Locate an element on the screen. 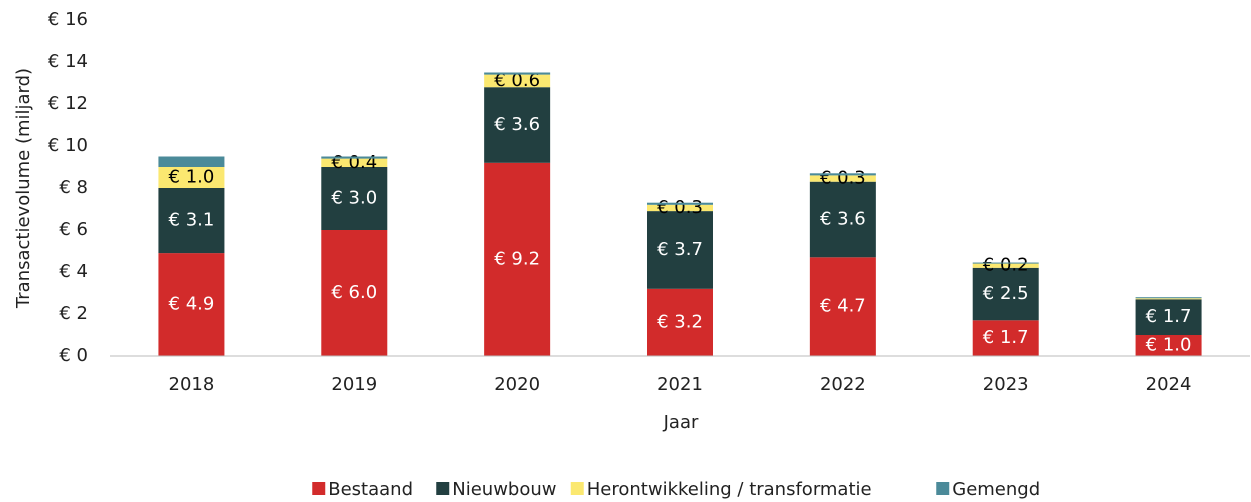 The image size is (1251, 502). x-tick-label: 2018 is located at coordinates (192, 384).